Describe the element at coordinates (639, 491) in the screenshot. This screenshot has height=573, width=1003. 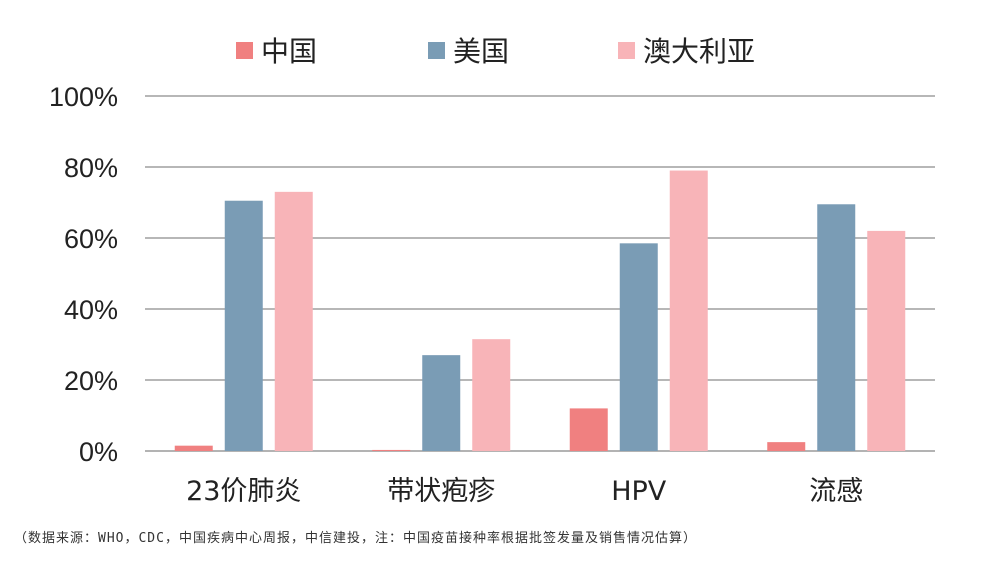
I see `x-category-label: HPV` at that location.